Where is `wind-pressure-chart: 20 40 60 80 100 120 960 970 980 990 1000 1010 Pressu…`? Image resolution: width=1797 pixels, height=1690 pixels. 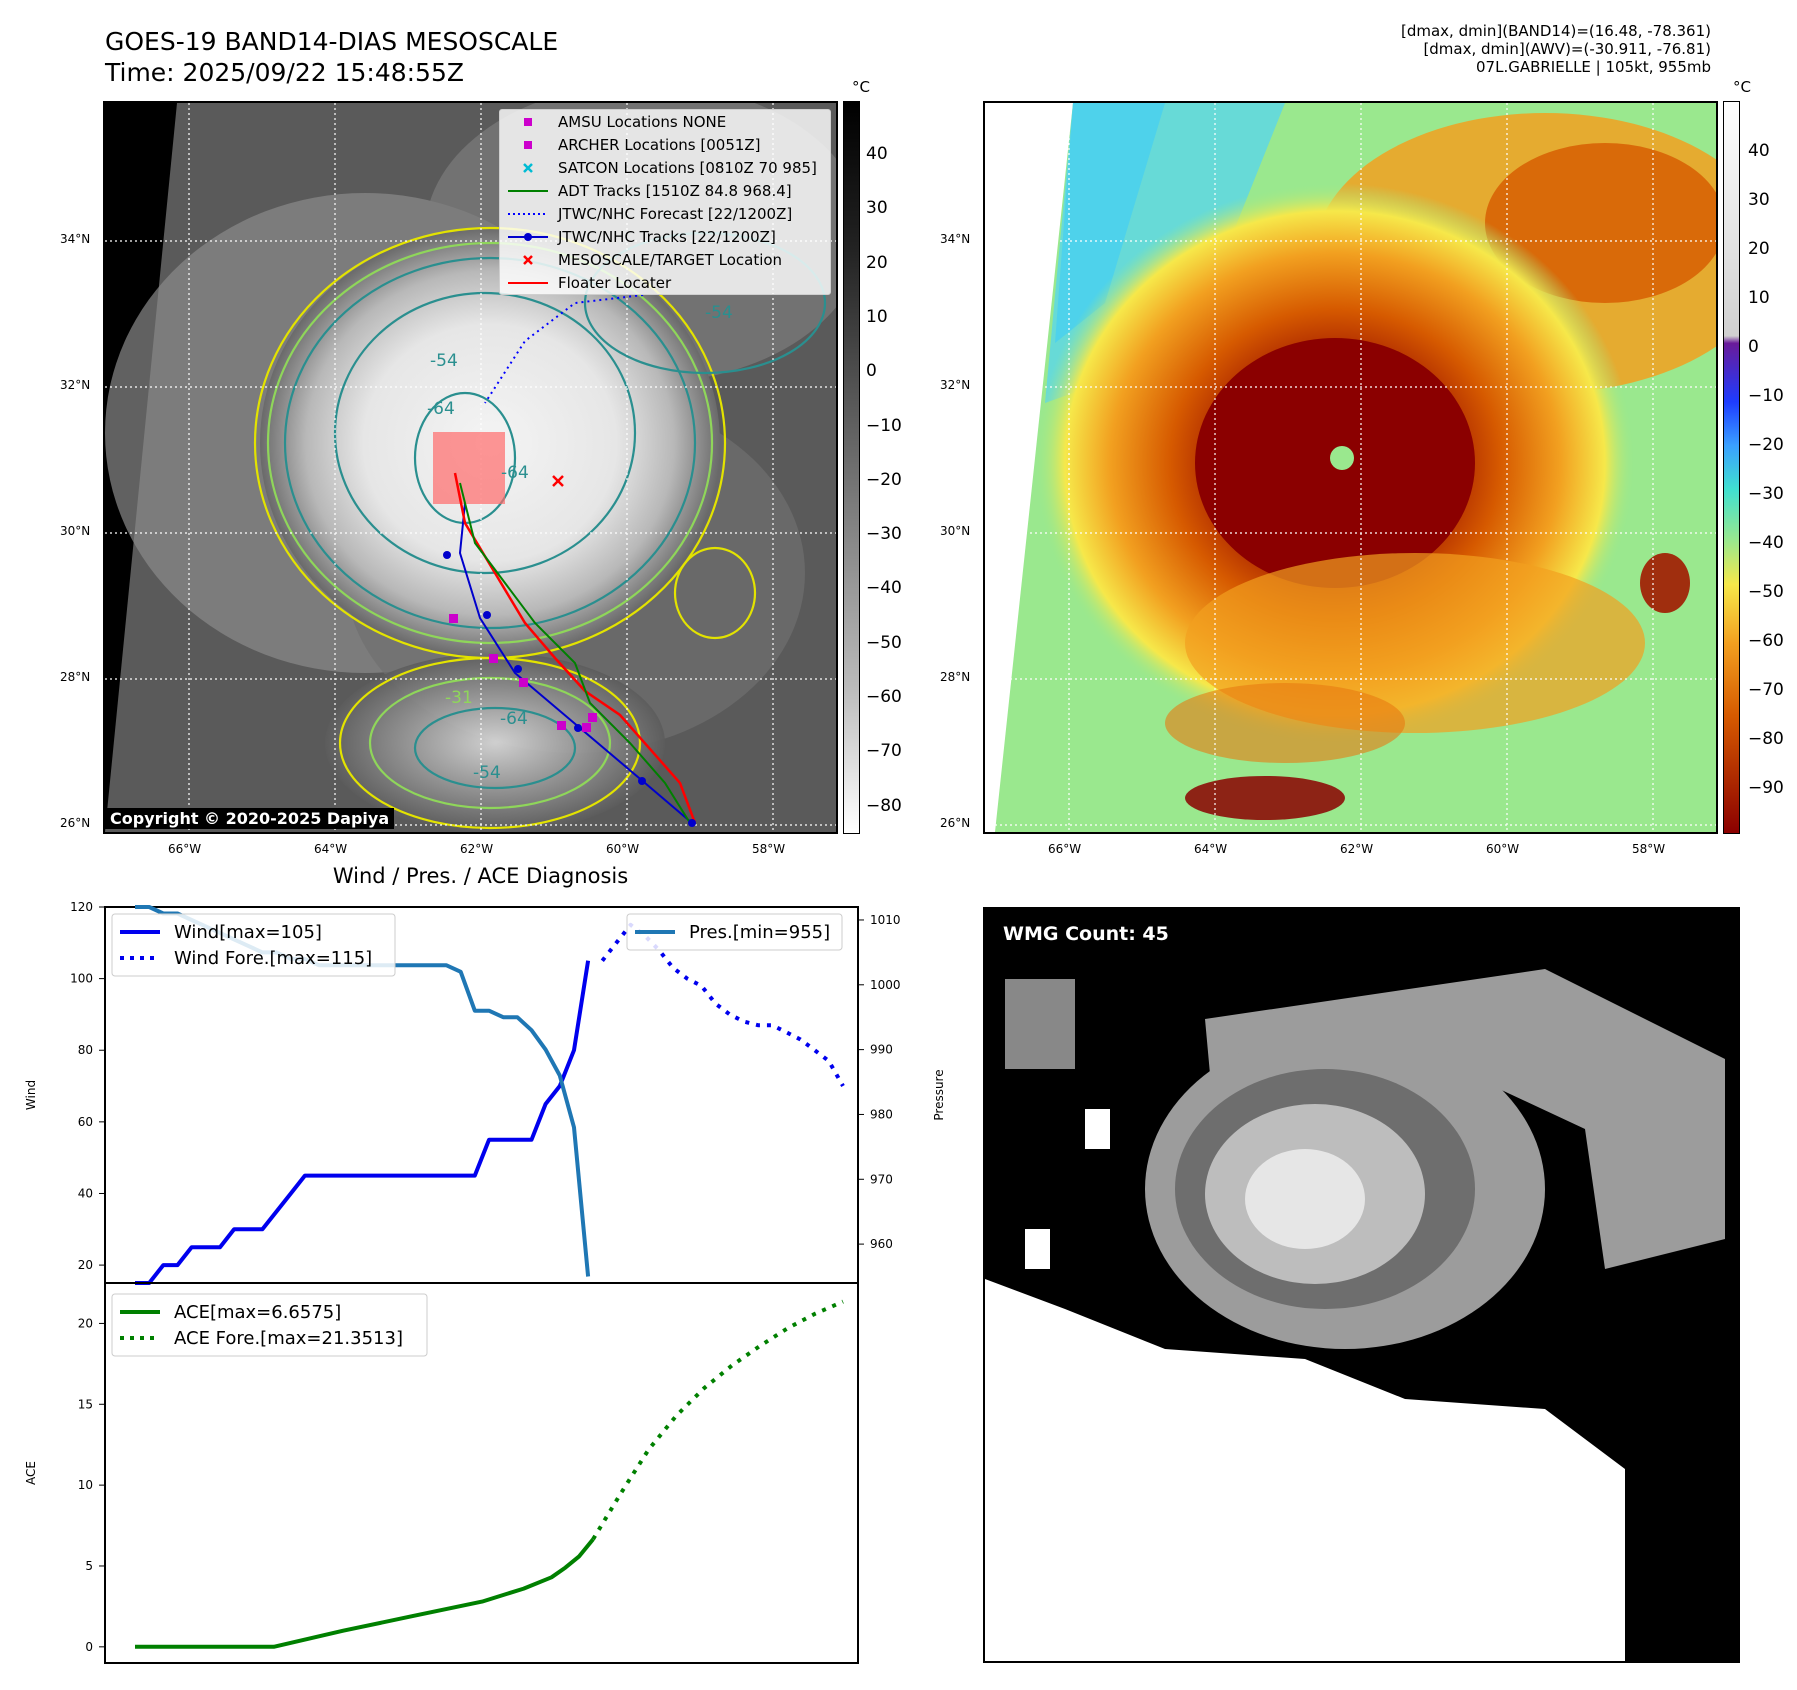
wind-pressure-chart: 20 40 60 80 100 120 960 970 980 990 1000 1010 Pressu… is located at coordinates (485, 1092).